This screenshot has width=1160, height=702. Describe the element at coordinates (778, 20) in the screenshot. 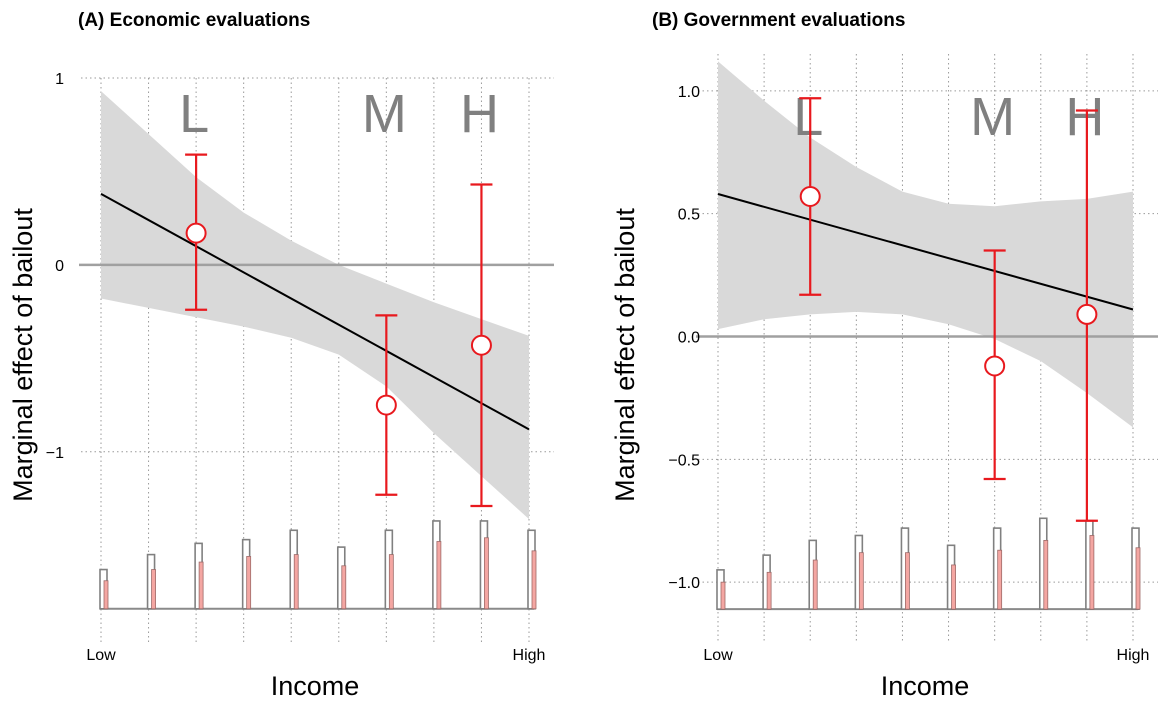

I see `panel-b-title: (B) Government evaluations` at that location.